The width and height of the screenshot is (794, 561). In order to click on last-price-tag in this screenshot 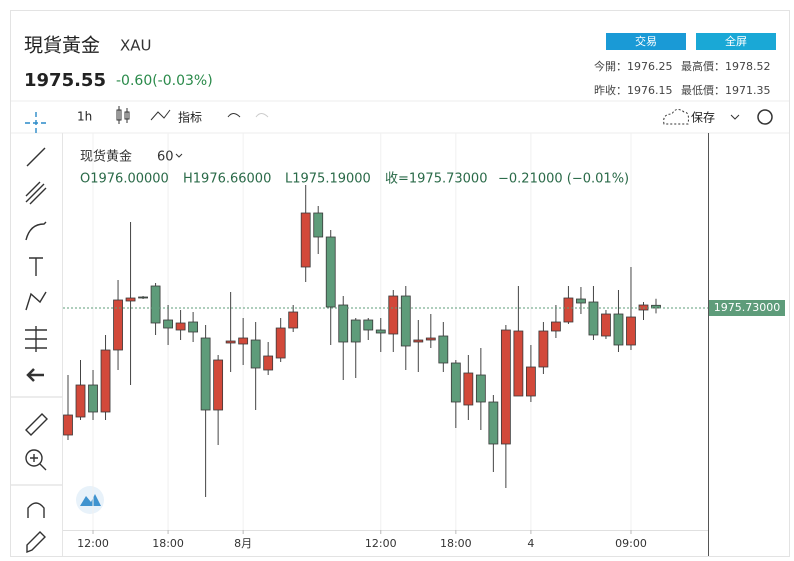, I will do `click(747, 308)`.